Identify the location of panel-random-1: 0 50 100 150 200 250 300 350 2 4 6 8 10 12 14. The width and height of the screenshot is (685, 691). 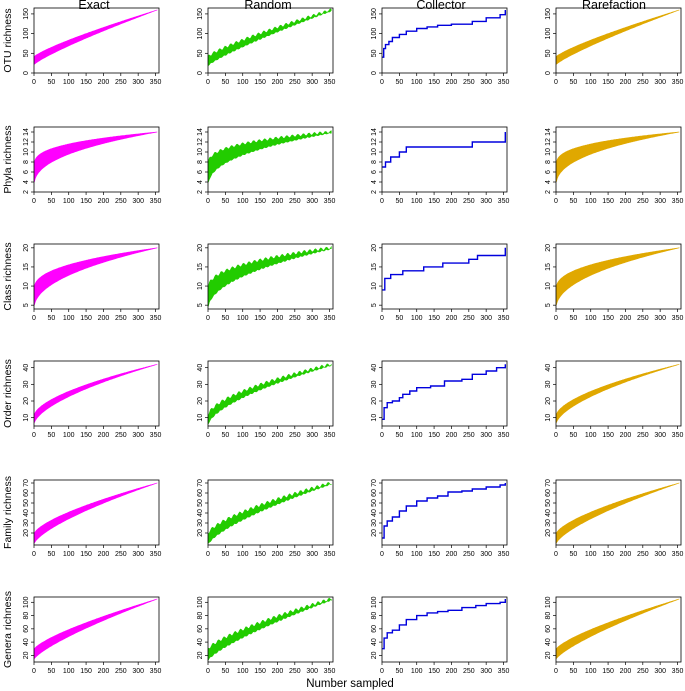
(266, 165).